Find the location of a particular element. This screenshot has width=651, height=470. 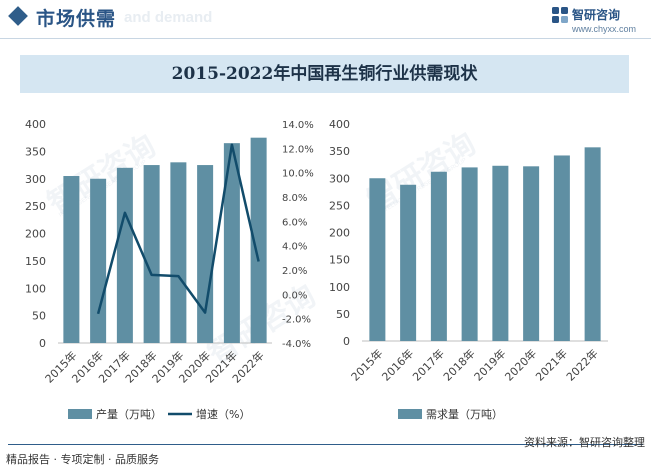

chart-title-box: 2015-2022年中国再生铜行业供需现状 is located at coordinates (324, 74).